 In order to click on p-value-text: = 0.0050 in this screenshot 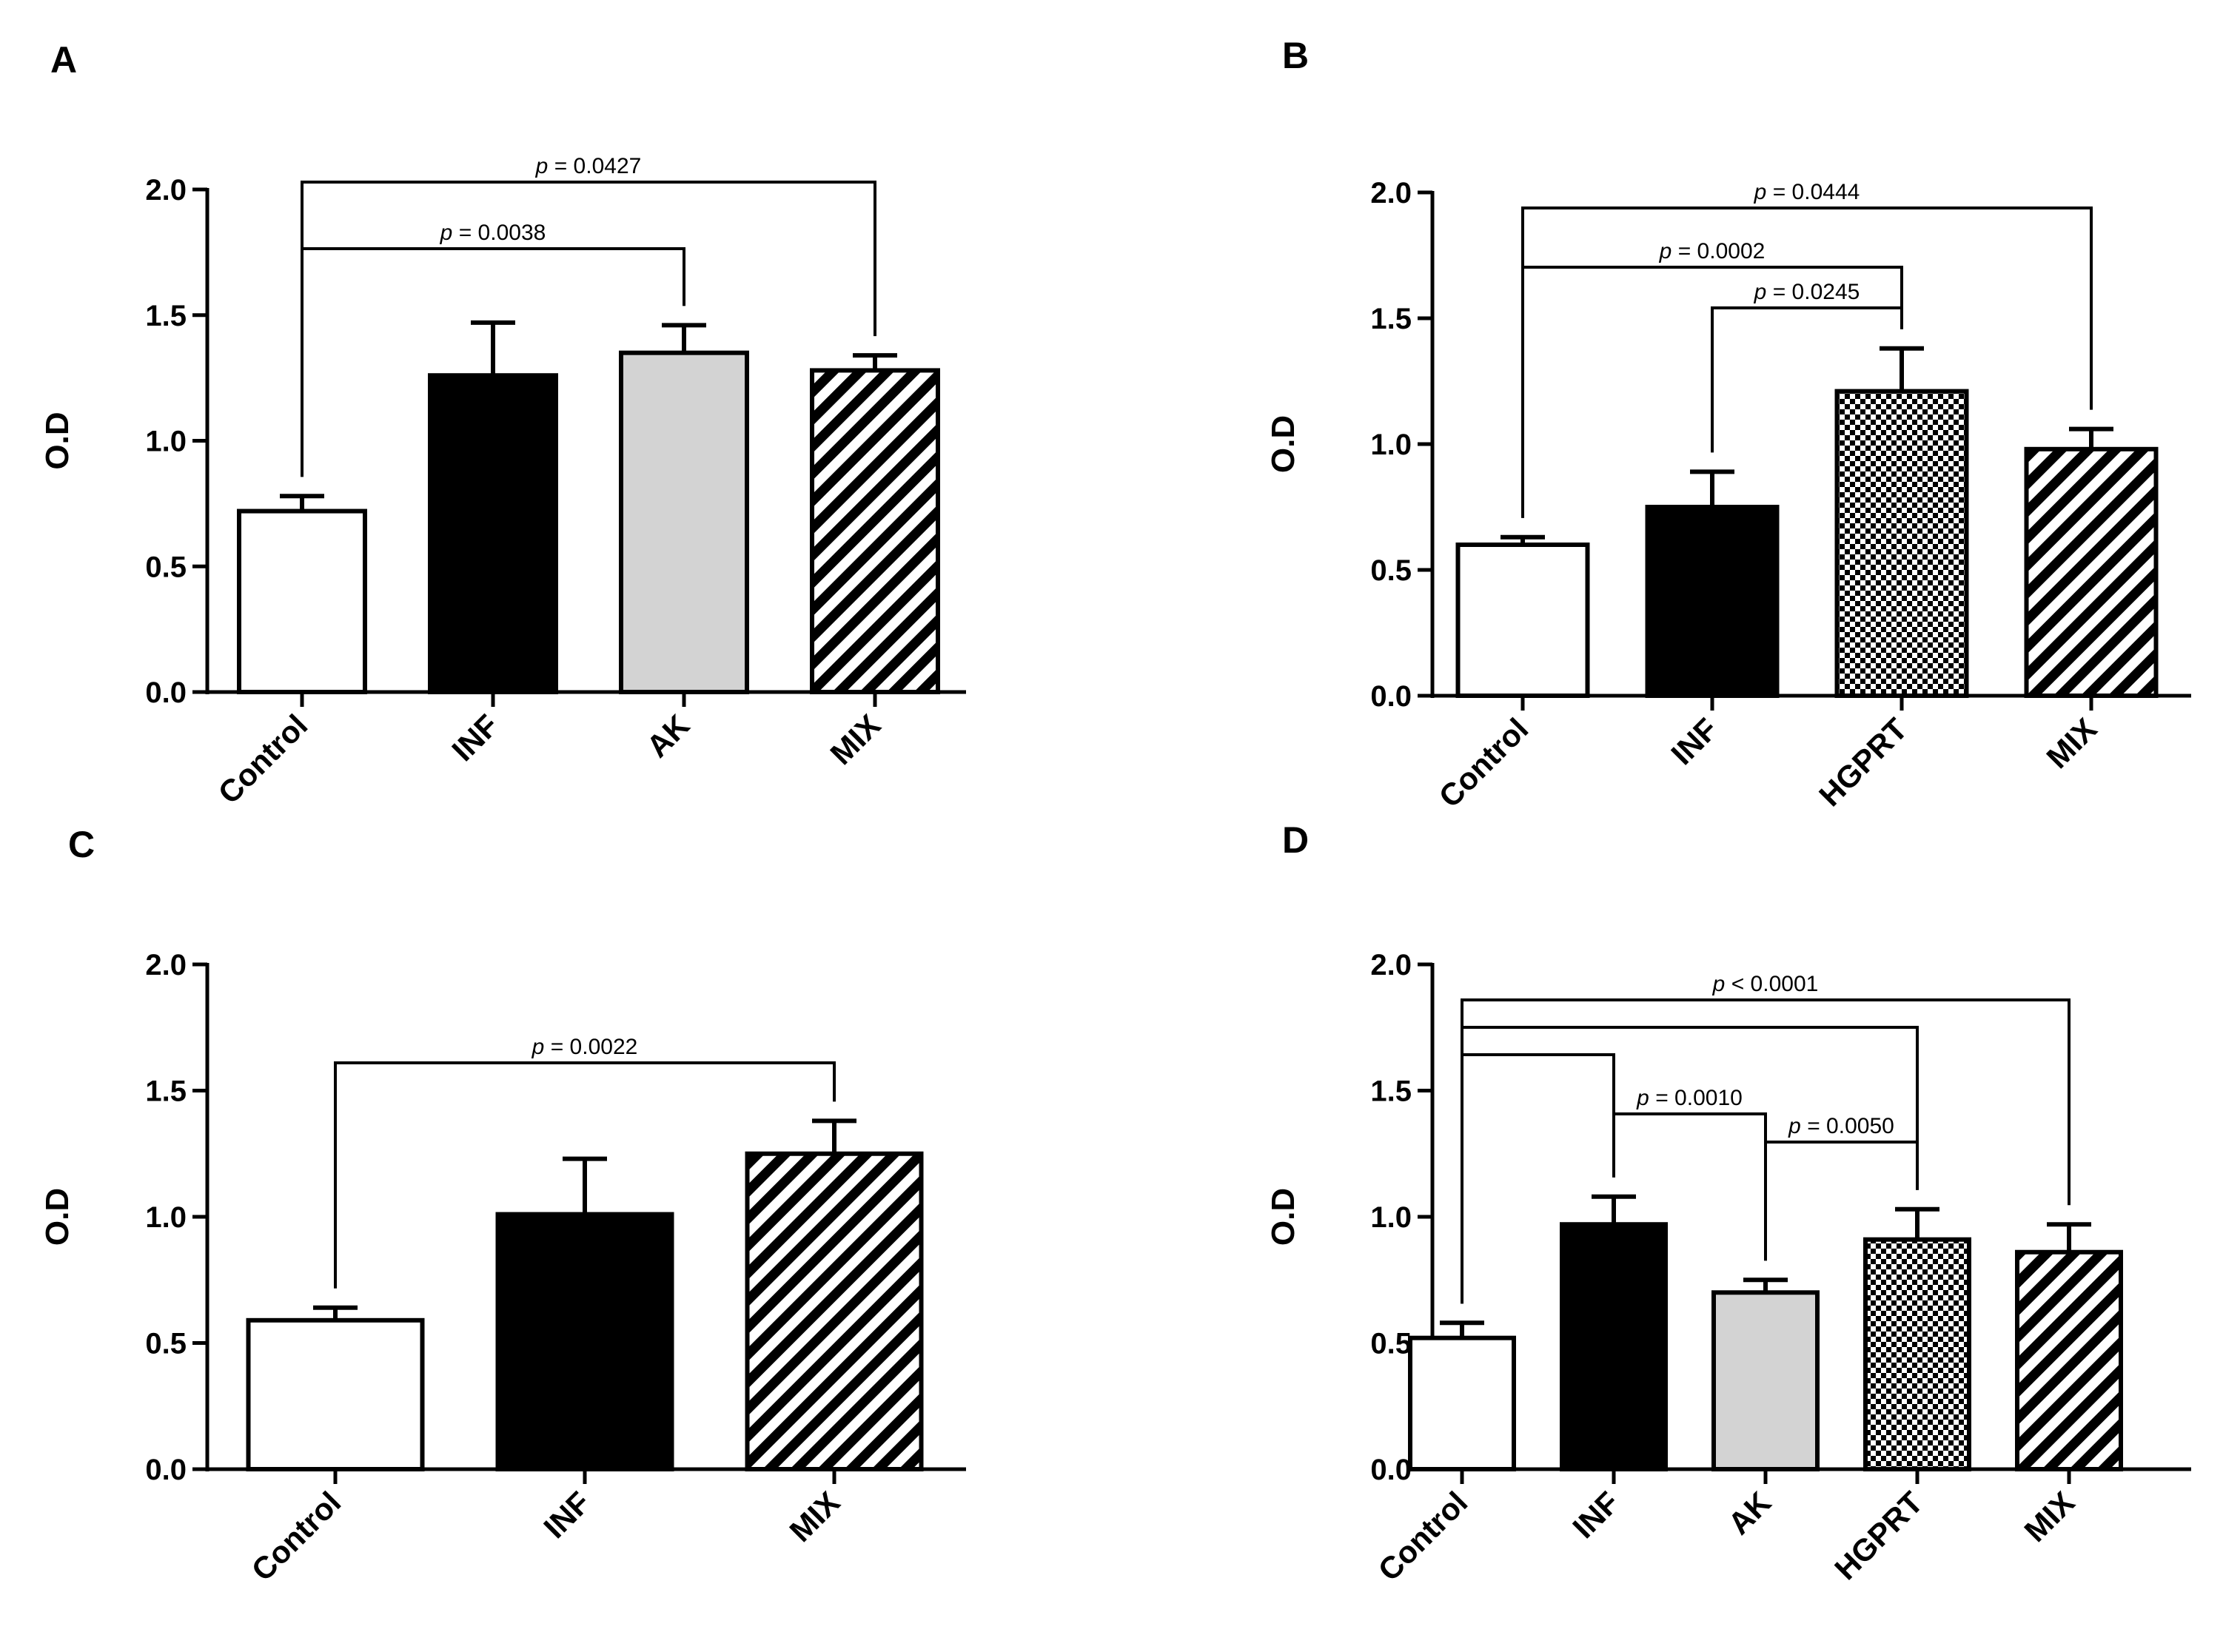, I will do `click(1847, 1126)`.